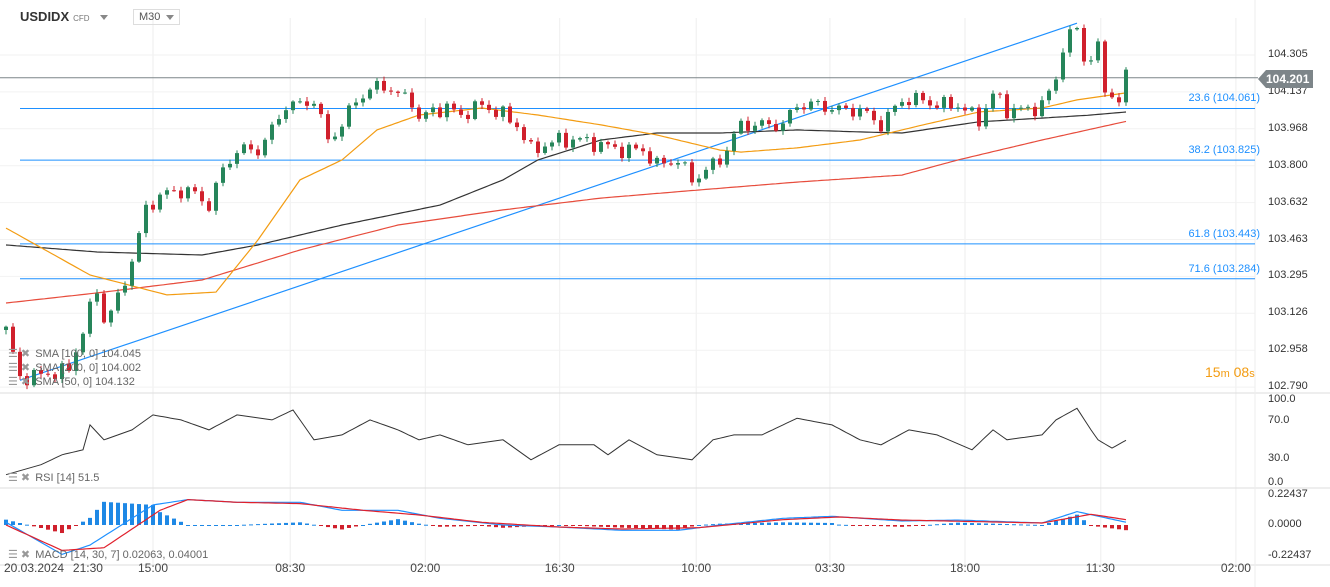 The image size is (1330, 587). I want to click on fib-level-label: 23.6 (104.061), so click(1224, 98).